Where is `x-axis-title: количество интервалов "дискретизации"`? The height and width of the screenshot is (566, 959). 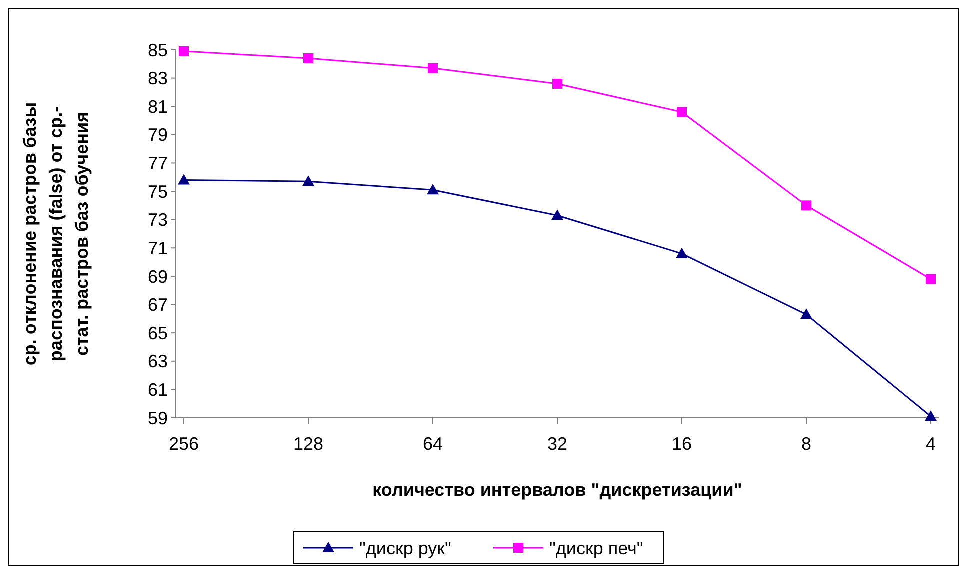
x-axis-title: количество интервалов "дискретизации" is located at coordinates (557, 490).